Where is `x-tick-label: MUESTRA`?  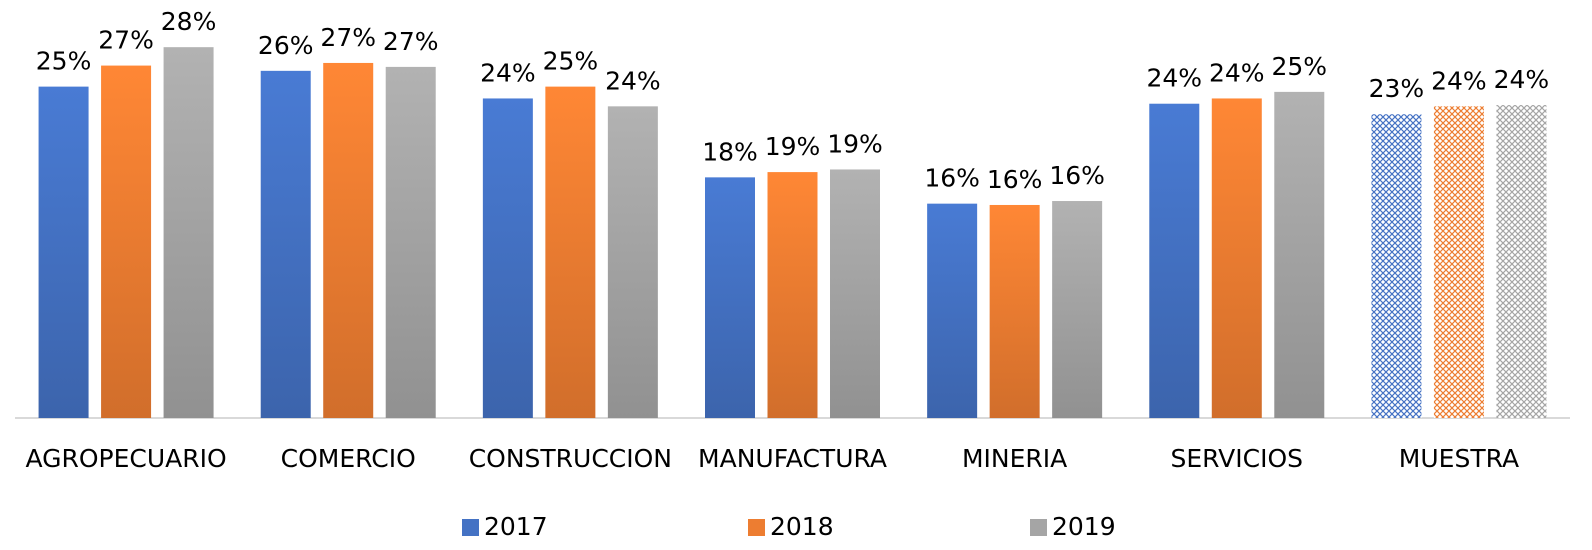 x-tick-label: MUESTRA is located at coordinates (1459, 458).